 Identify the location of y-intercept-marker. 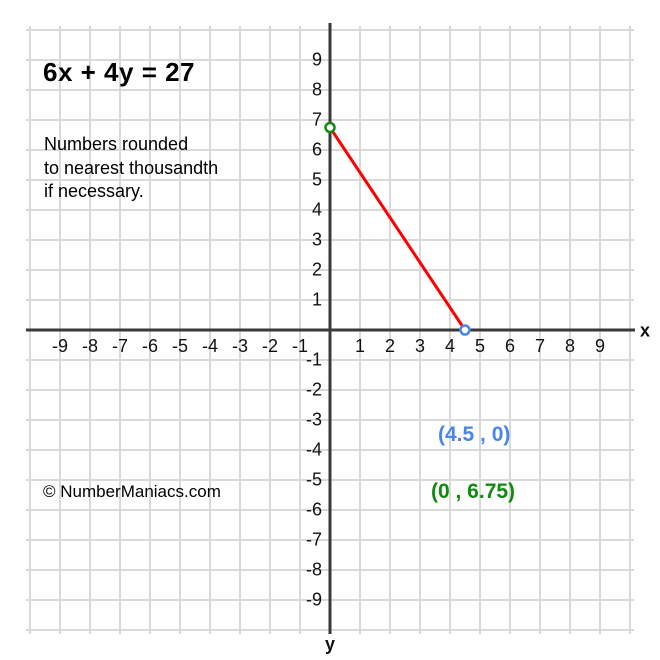
(330, 127).